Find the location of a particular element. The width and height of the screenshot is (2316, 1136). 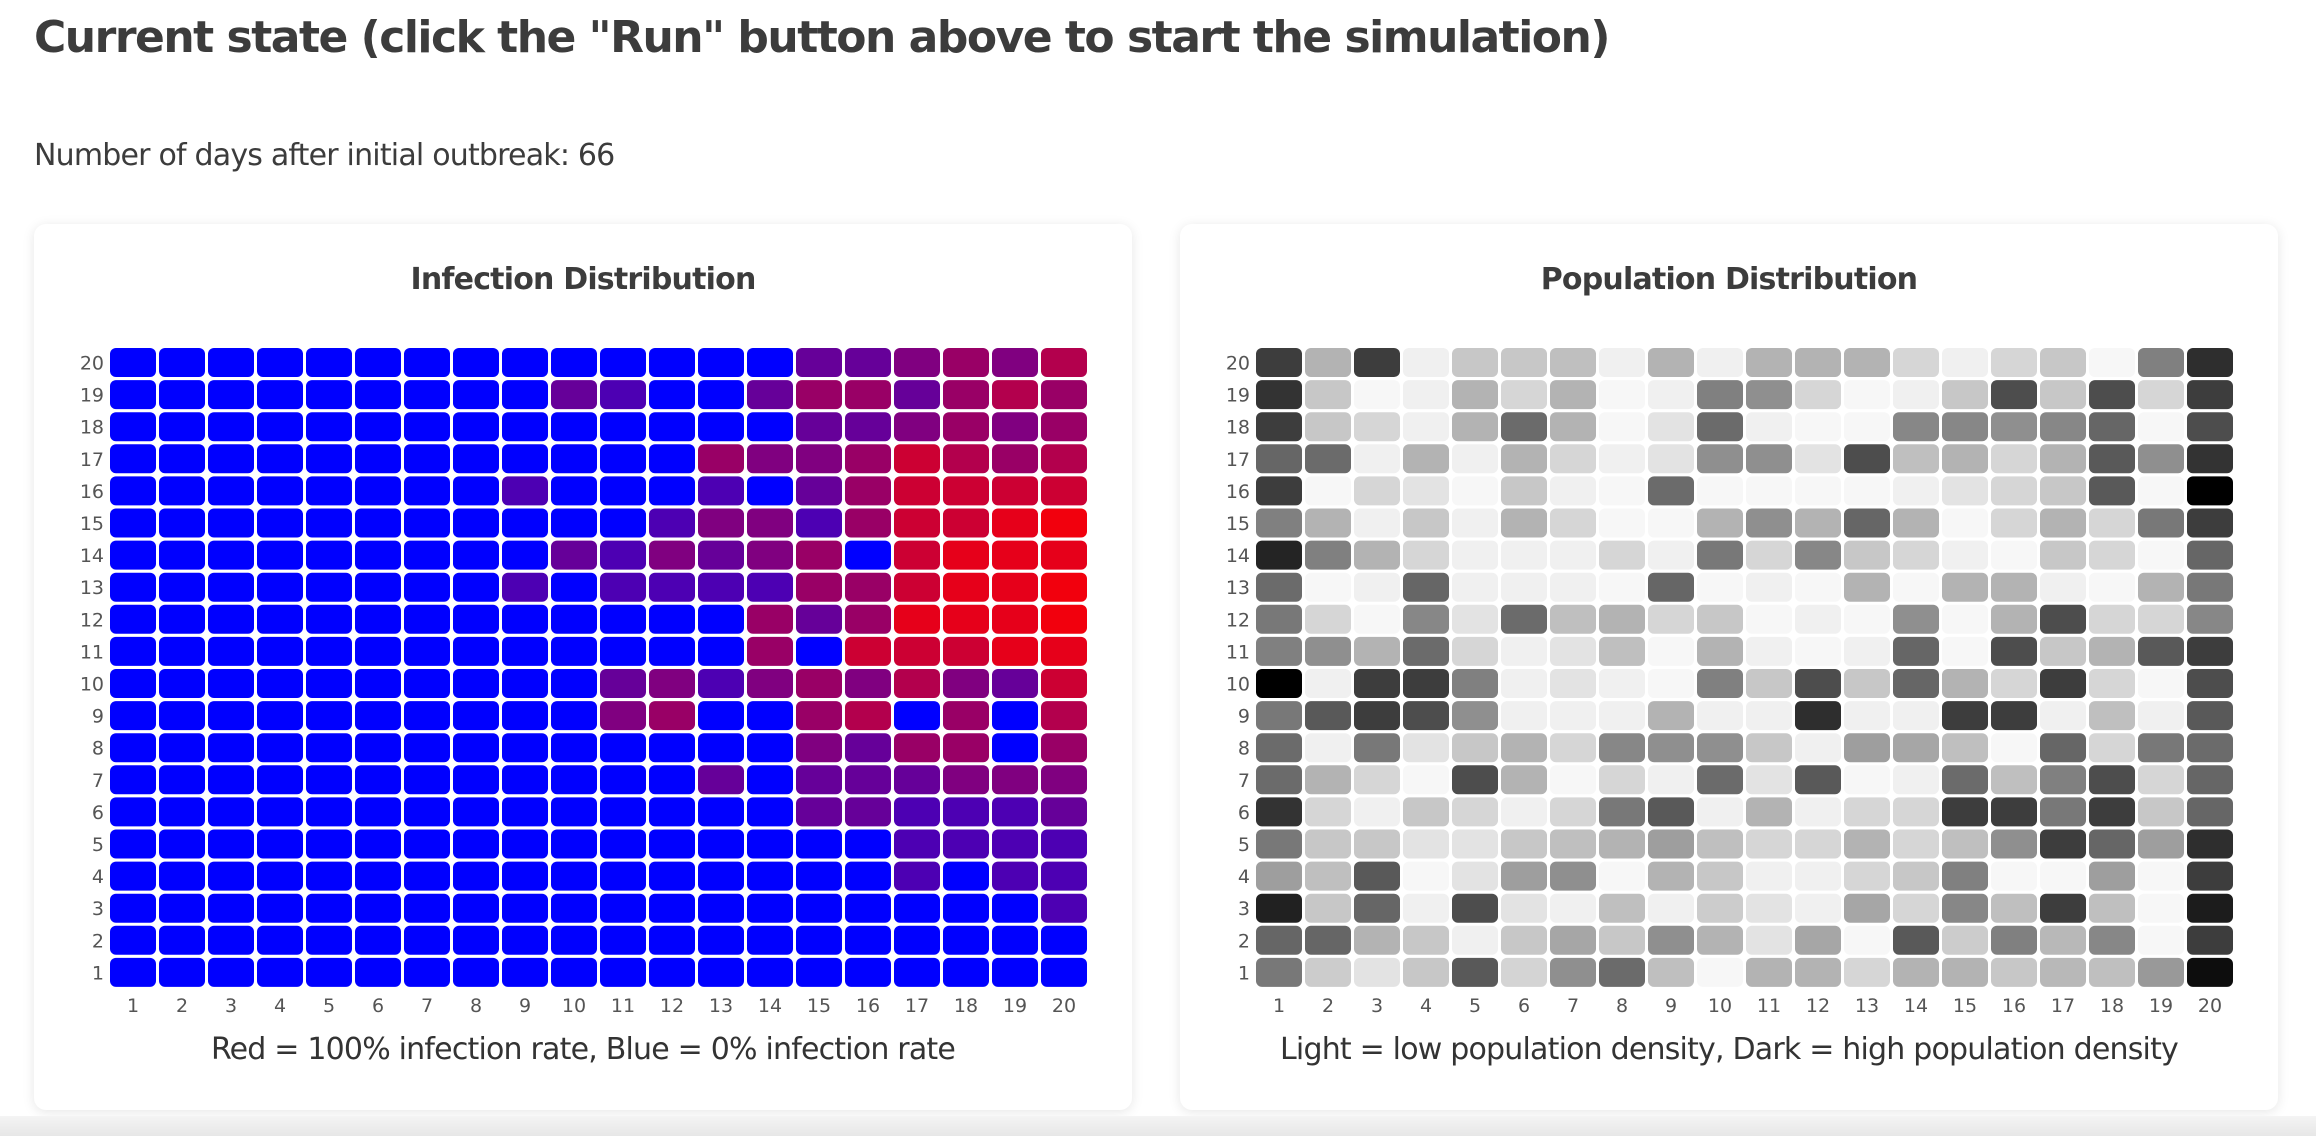

y-tick-label: 17 is located at coordinates (92, 460).